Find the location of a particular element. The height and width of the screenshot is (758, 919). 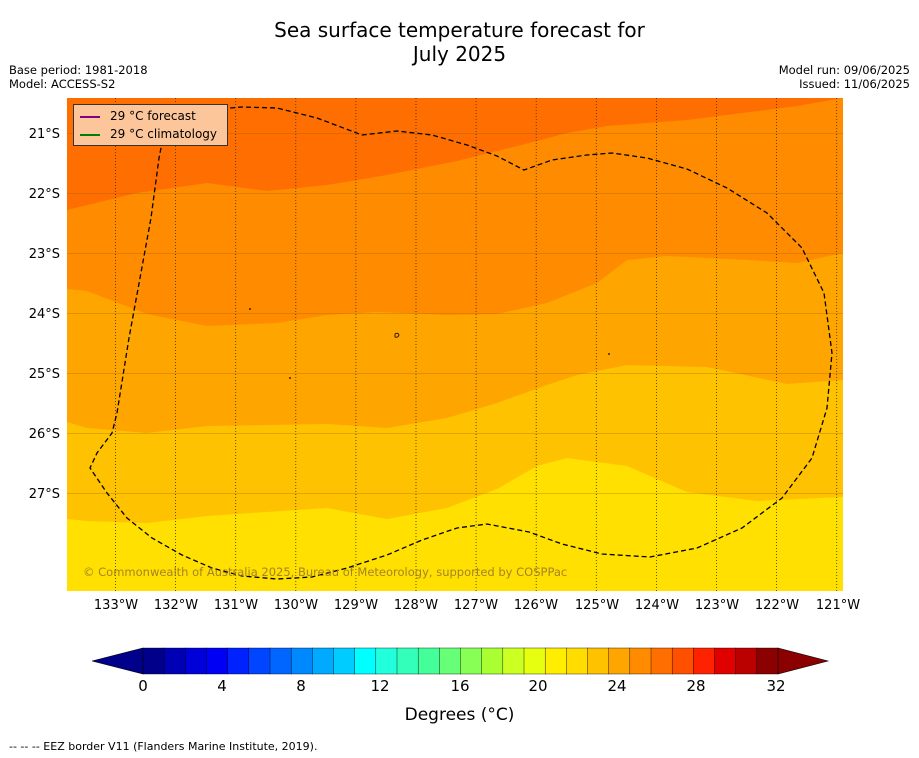

lat-label: 27°S is located at coordinates (44, 494).